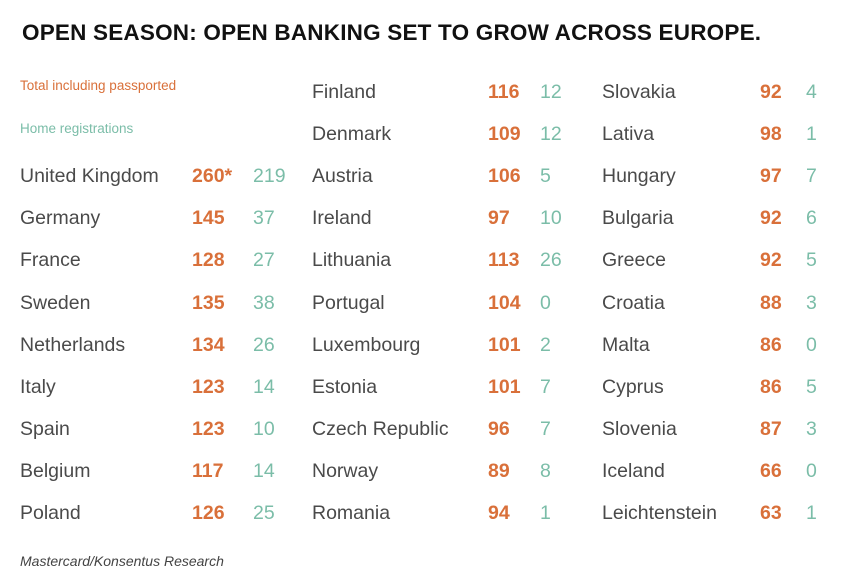 This screenshot has width=862, height=587. Describe the element at coordinates (771, 134) in the screenshot. I see `total-value: 98` at that location.